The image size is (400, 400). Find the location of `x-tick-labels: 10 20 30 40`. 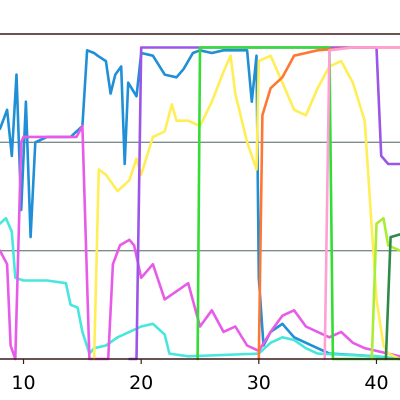

x-tick-labels: 10 20 30 40 is located at coordinates (200, 376).